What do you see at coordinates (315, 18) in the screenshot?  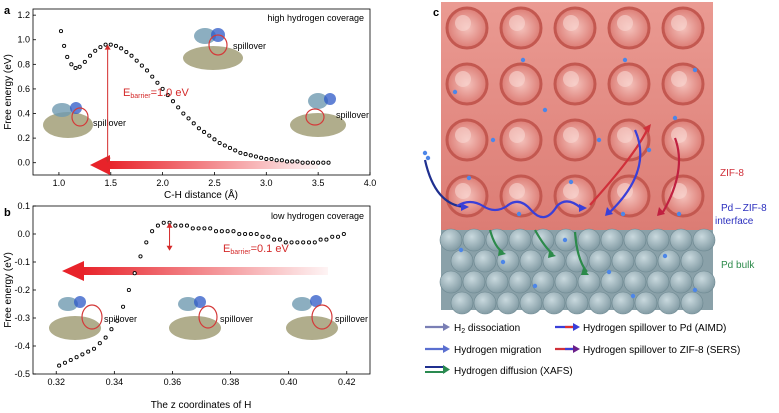 I see `panel-a-annotation: high hydrogen coverage` at bounding box center [315, 18].